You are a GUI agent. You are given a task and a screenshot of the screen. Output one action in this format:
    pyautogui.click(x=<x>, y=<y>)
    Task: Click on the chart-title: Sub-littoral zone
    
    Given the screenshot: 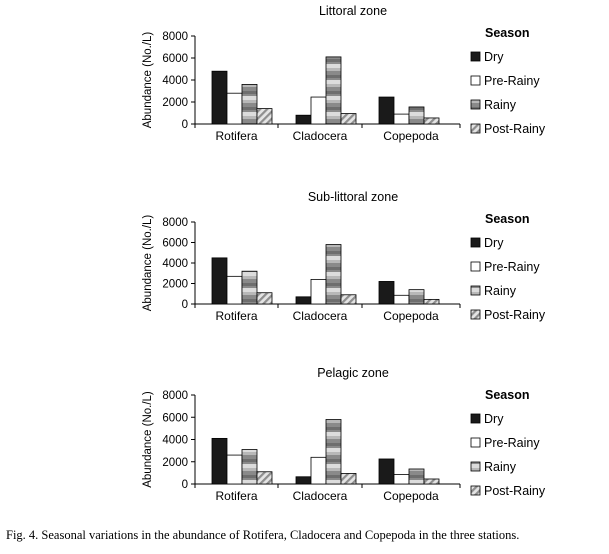 What is the action you would take?
    pyautogui.click(x=353, y=197)
    